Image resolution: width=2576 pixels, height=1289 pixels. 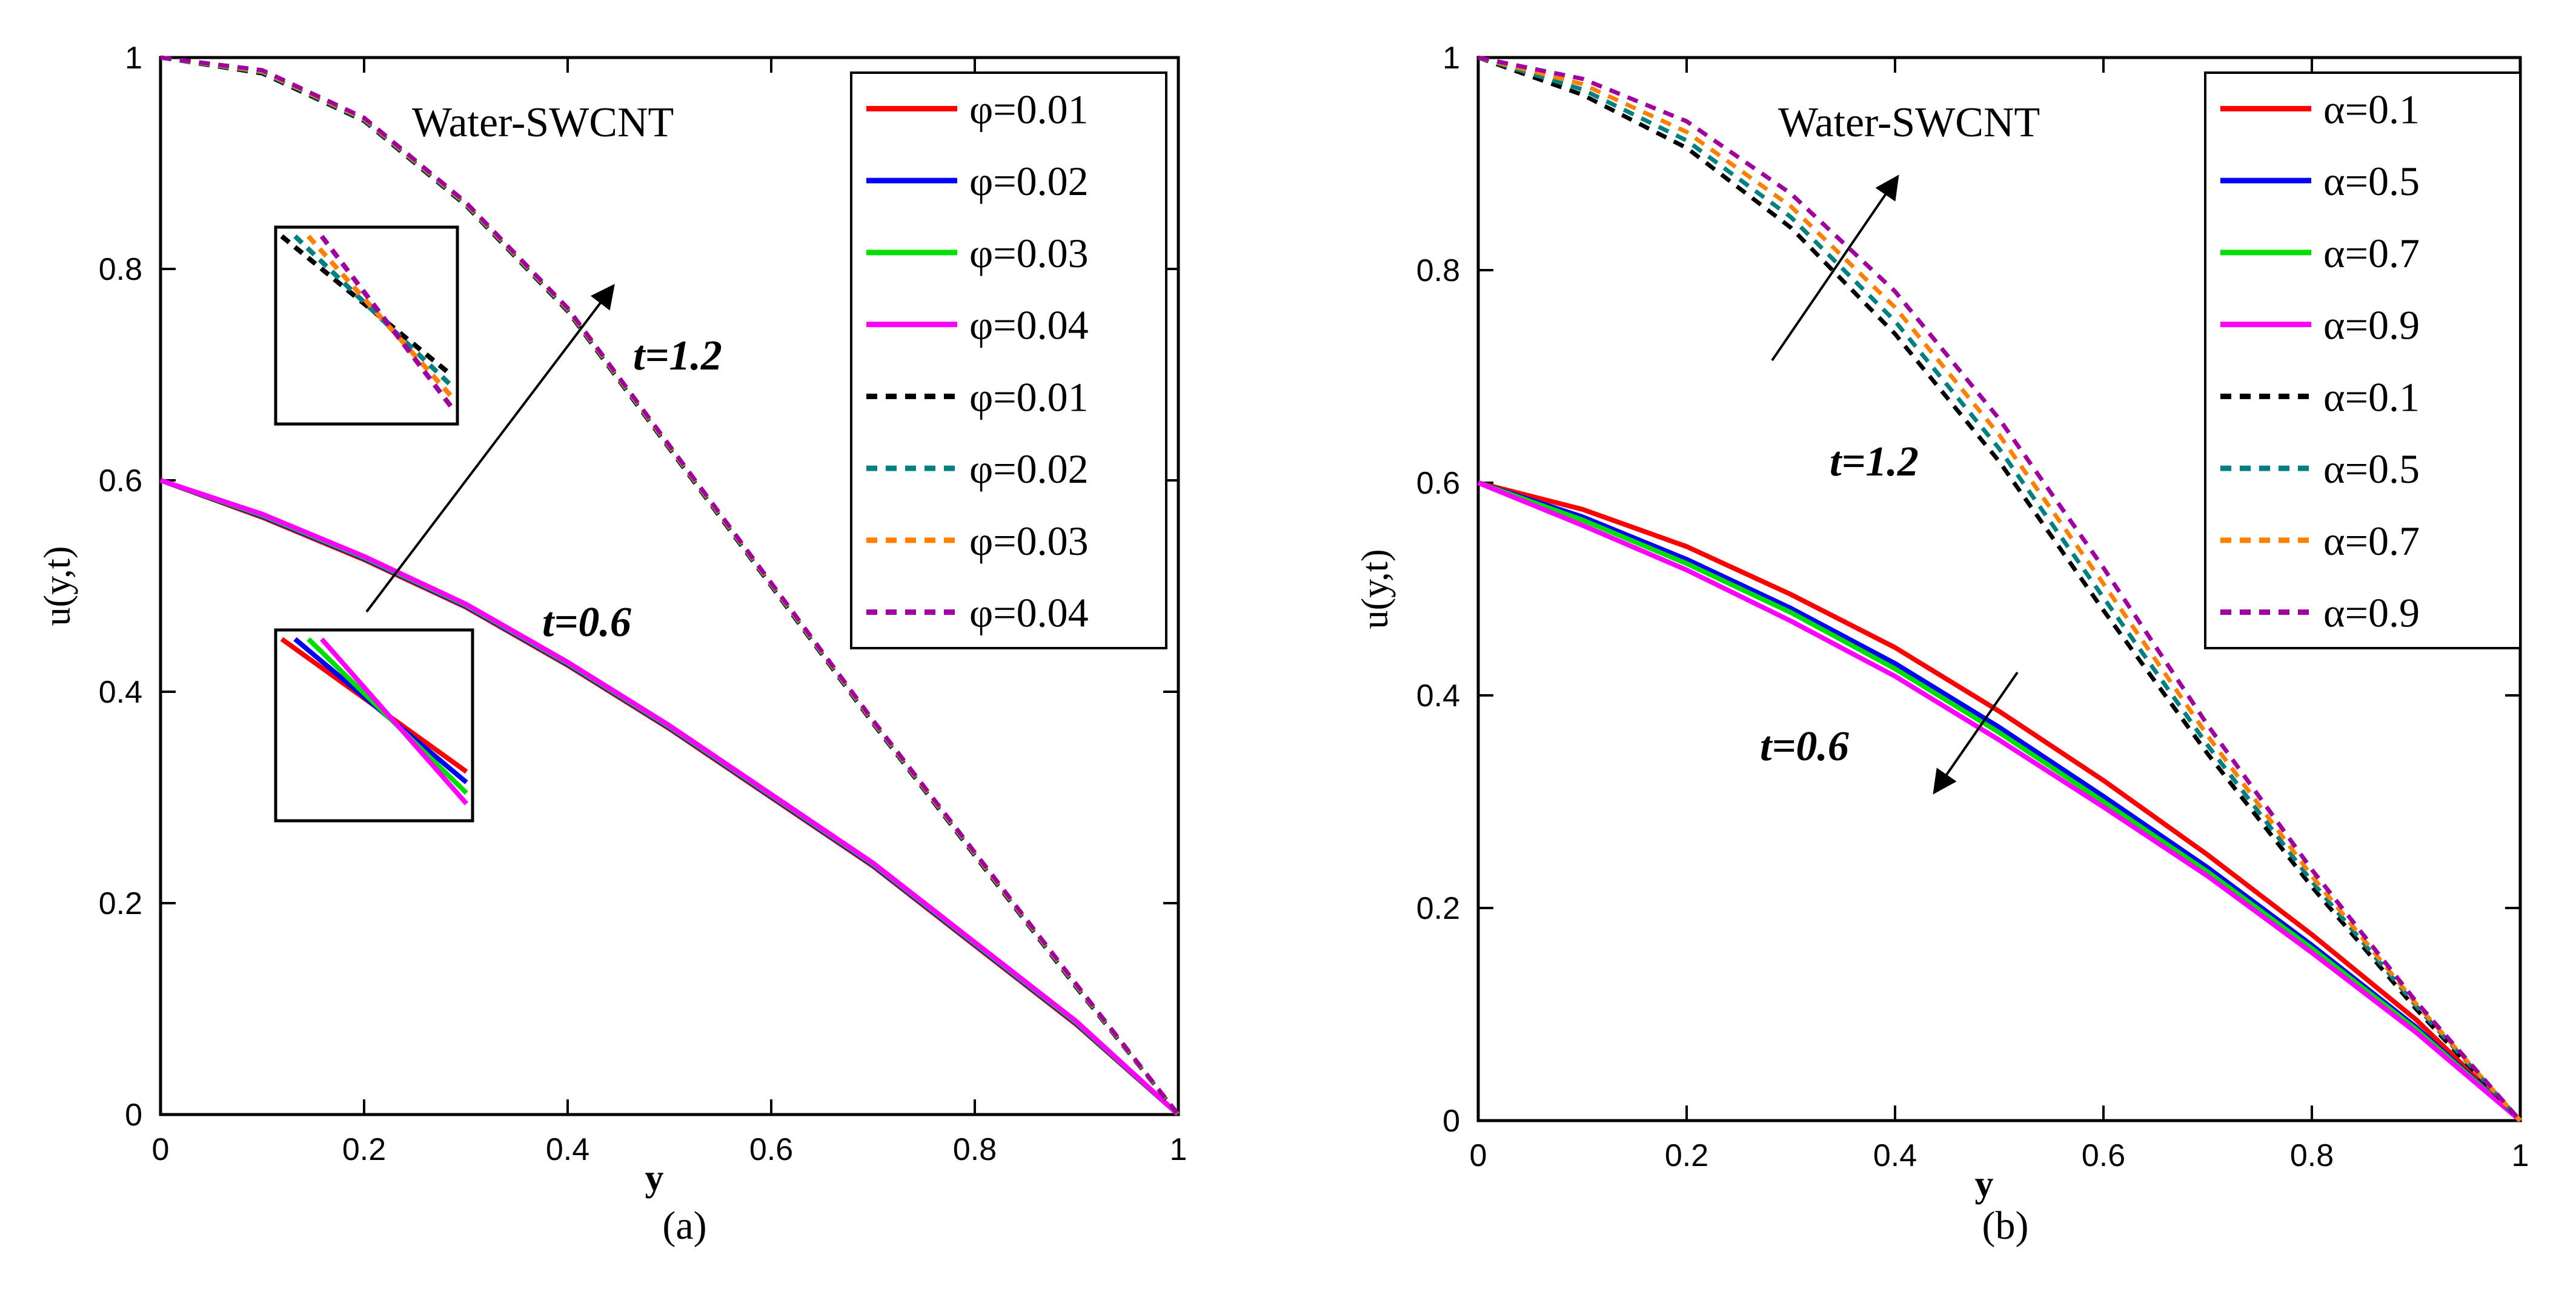 I want to click on panel-caption: (a), so click(x=684, y=1226).